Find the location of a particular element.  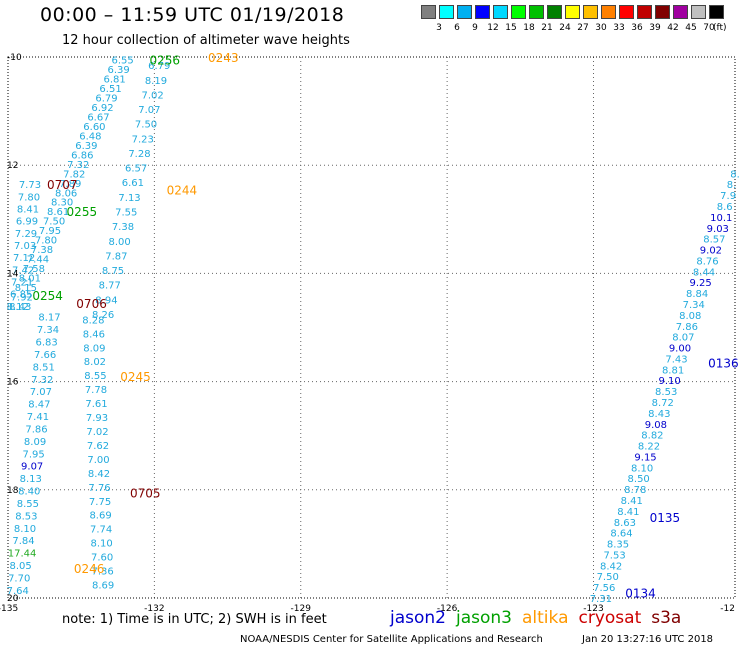

swh-value-label: 8.10 is located at coordinates (25, 529).